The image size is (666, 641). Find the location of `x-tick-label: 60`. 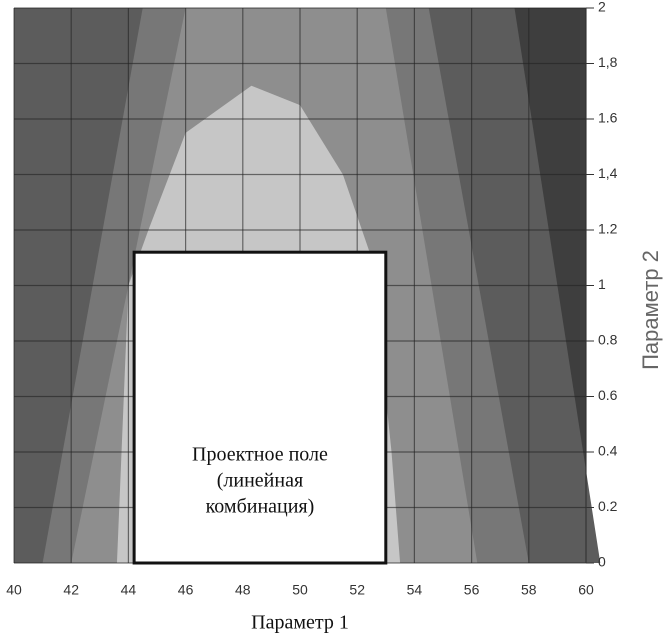

x-tick-label: 60 is located at coordinates (586, 590).